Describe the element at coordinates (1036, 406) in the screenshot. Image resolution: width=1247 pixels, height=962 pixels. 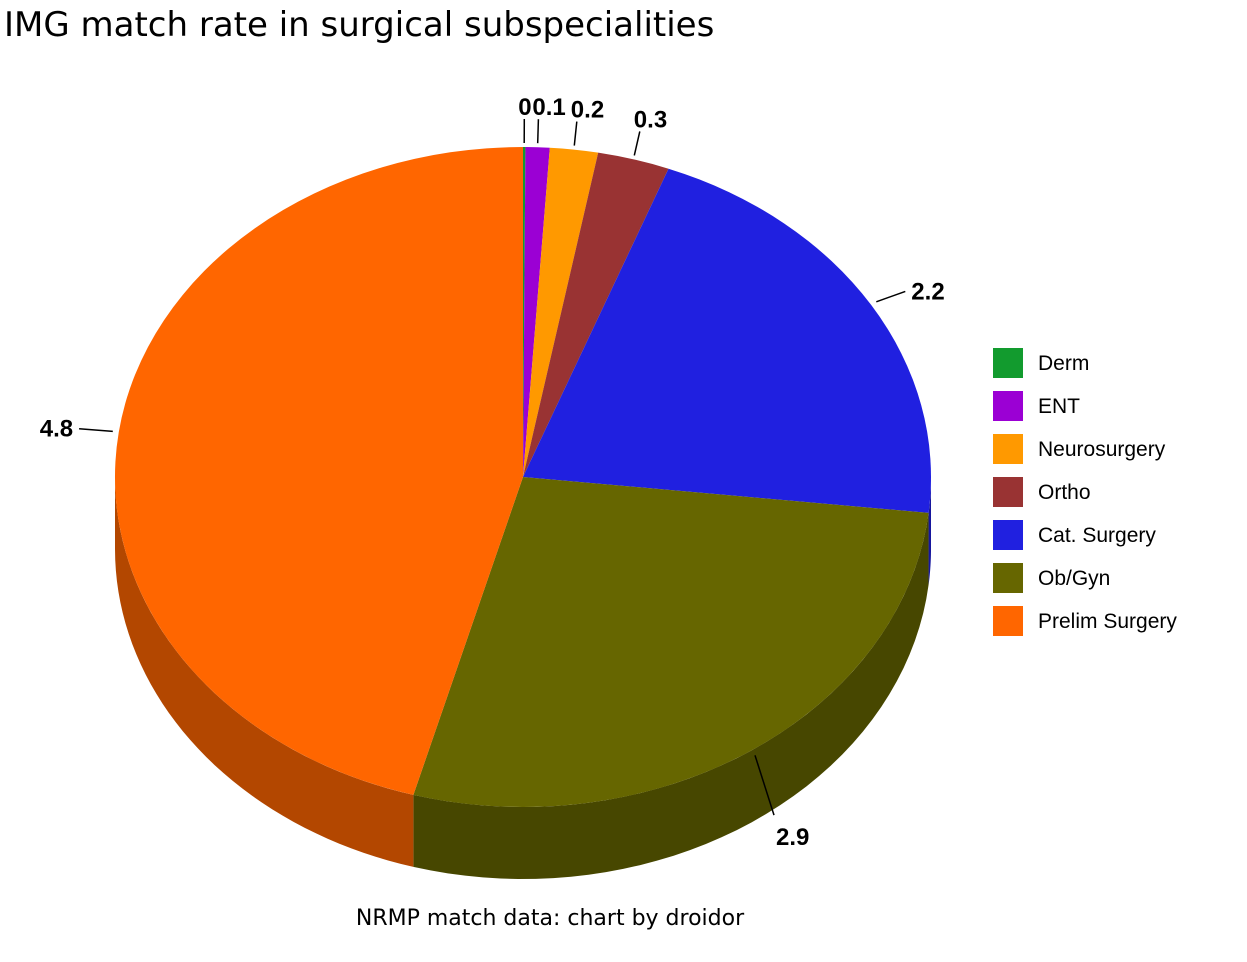
I see `legend-item-ent: ENT` at that location.